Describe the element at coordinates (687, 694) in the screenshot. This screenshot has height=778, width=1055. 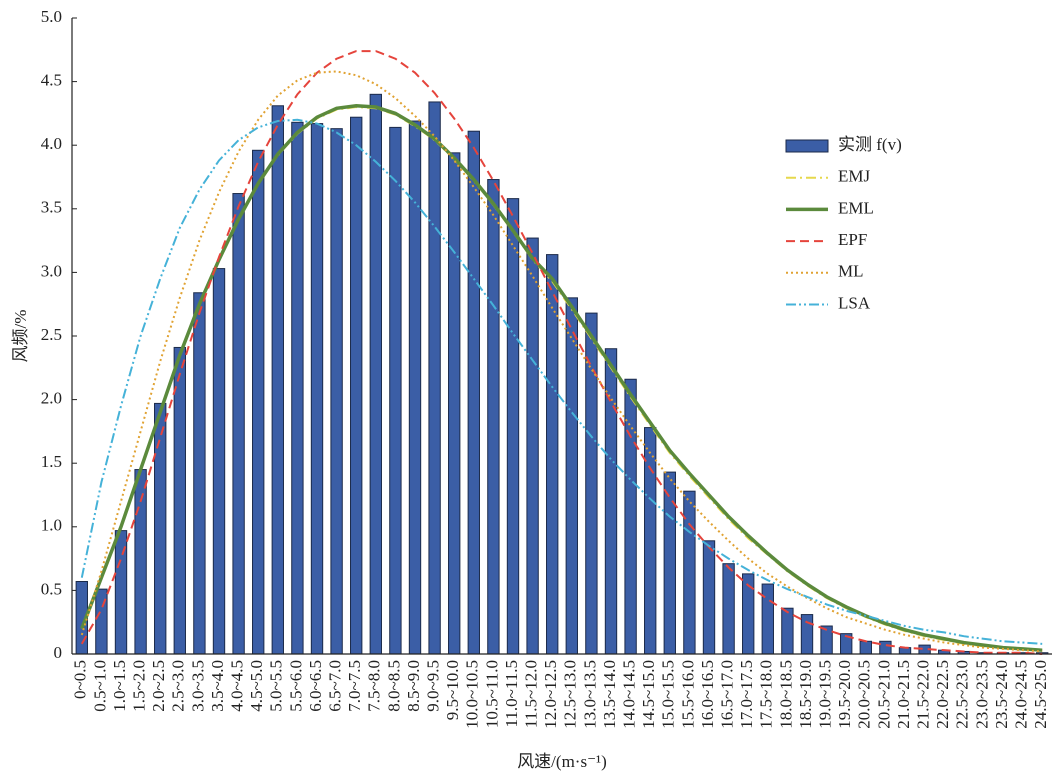
I see `x-tick-label: 15.5~16.0` at that location.